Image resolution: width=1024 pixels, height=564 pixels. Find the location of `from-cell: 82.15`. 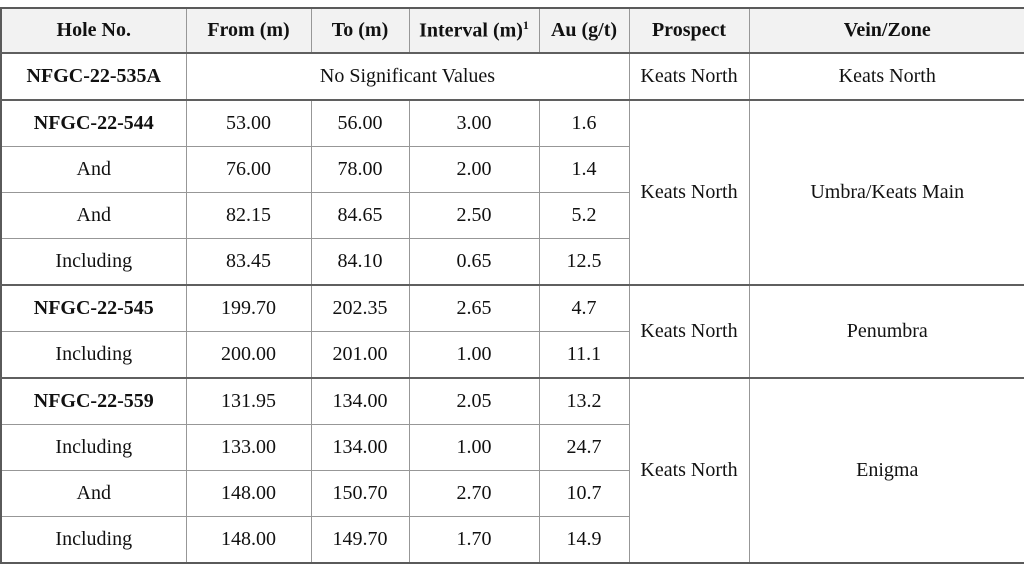

from-cell: 82.15 is located at coordinates (249, 215).